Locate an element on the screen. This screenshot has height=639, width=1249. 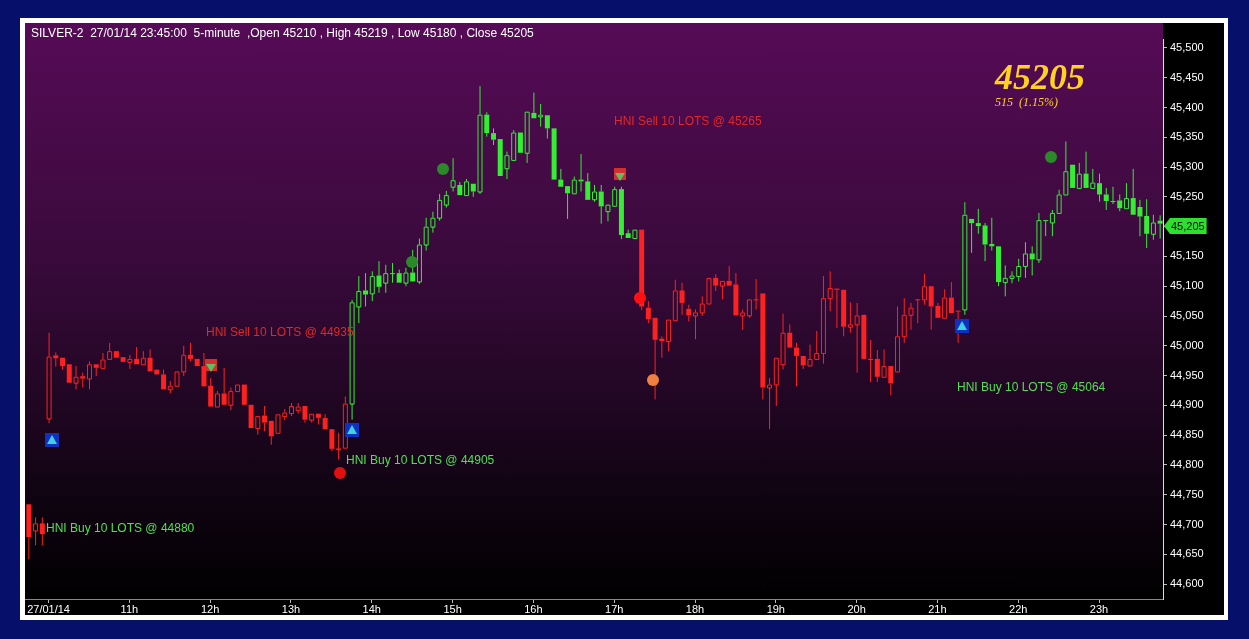
y-tick-label: 44,800 is located at coordinates (1187, 463).